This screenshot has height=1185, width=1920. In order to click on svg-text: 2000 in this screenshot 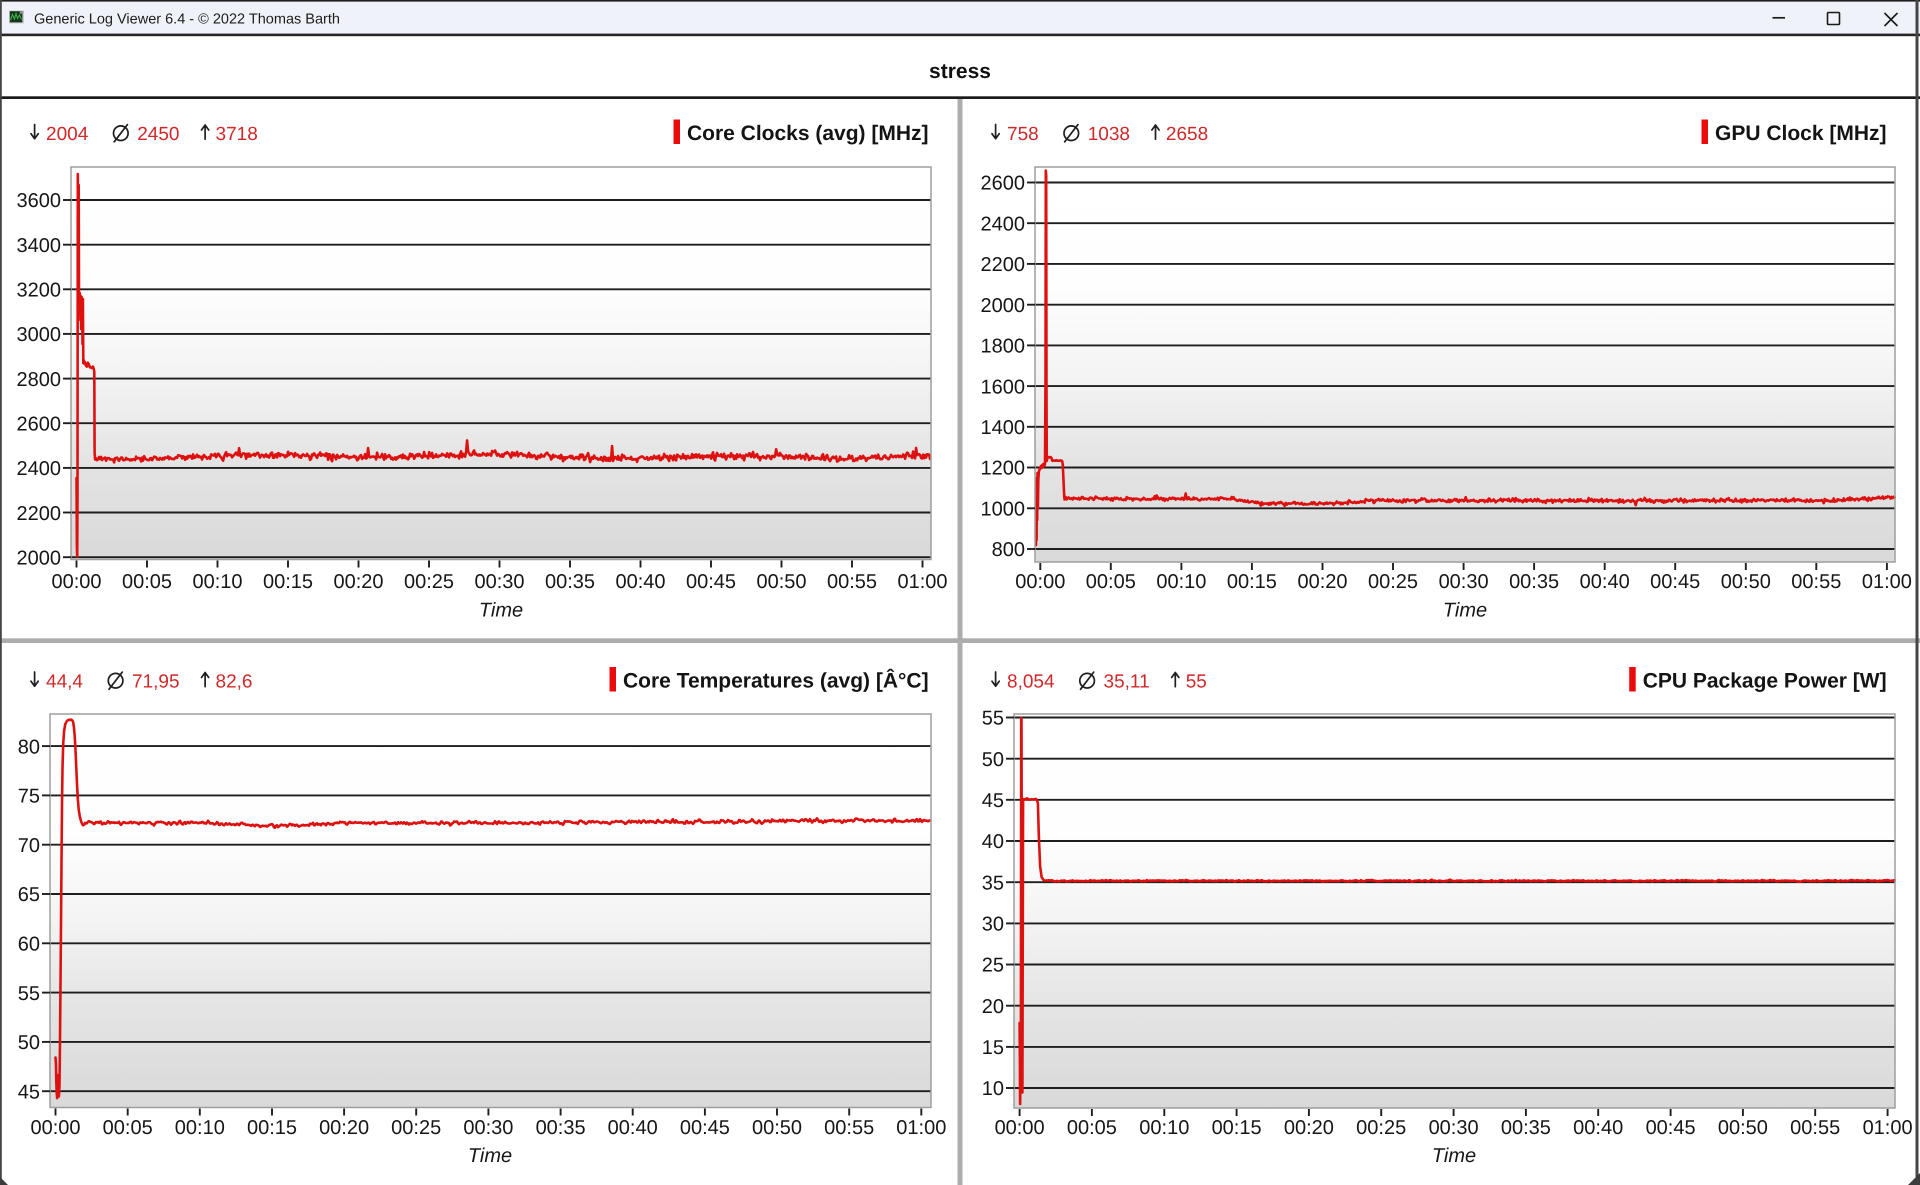, I will do `click(1003, 306)`.